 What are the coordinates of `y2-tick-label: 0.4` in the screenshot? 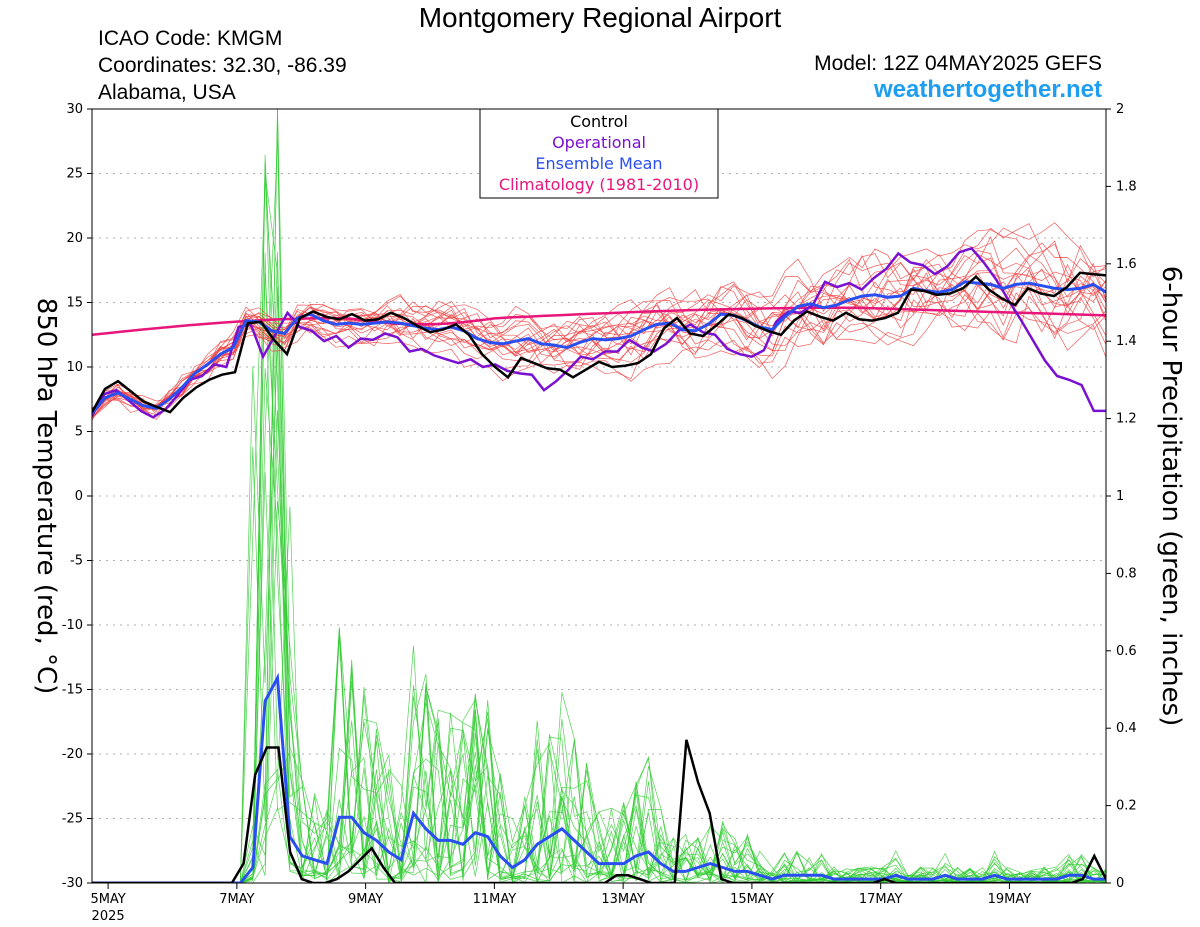 It's located at (1126, 728).